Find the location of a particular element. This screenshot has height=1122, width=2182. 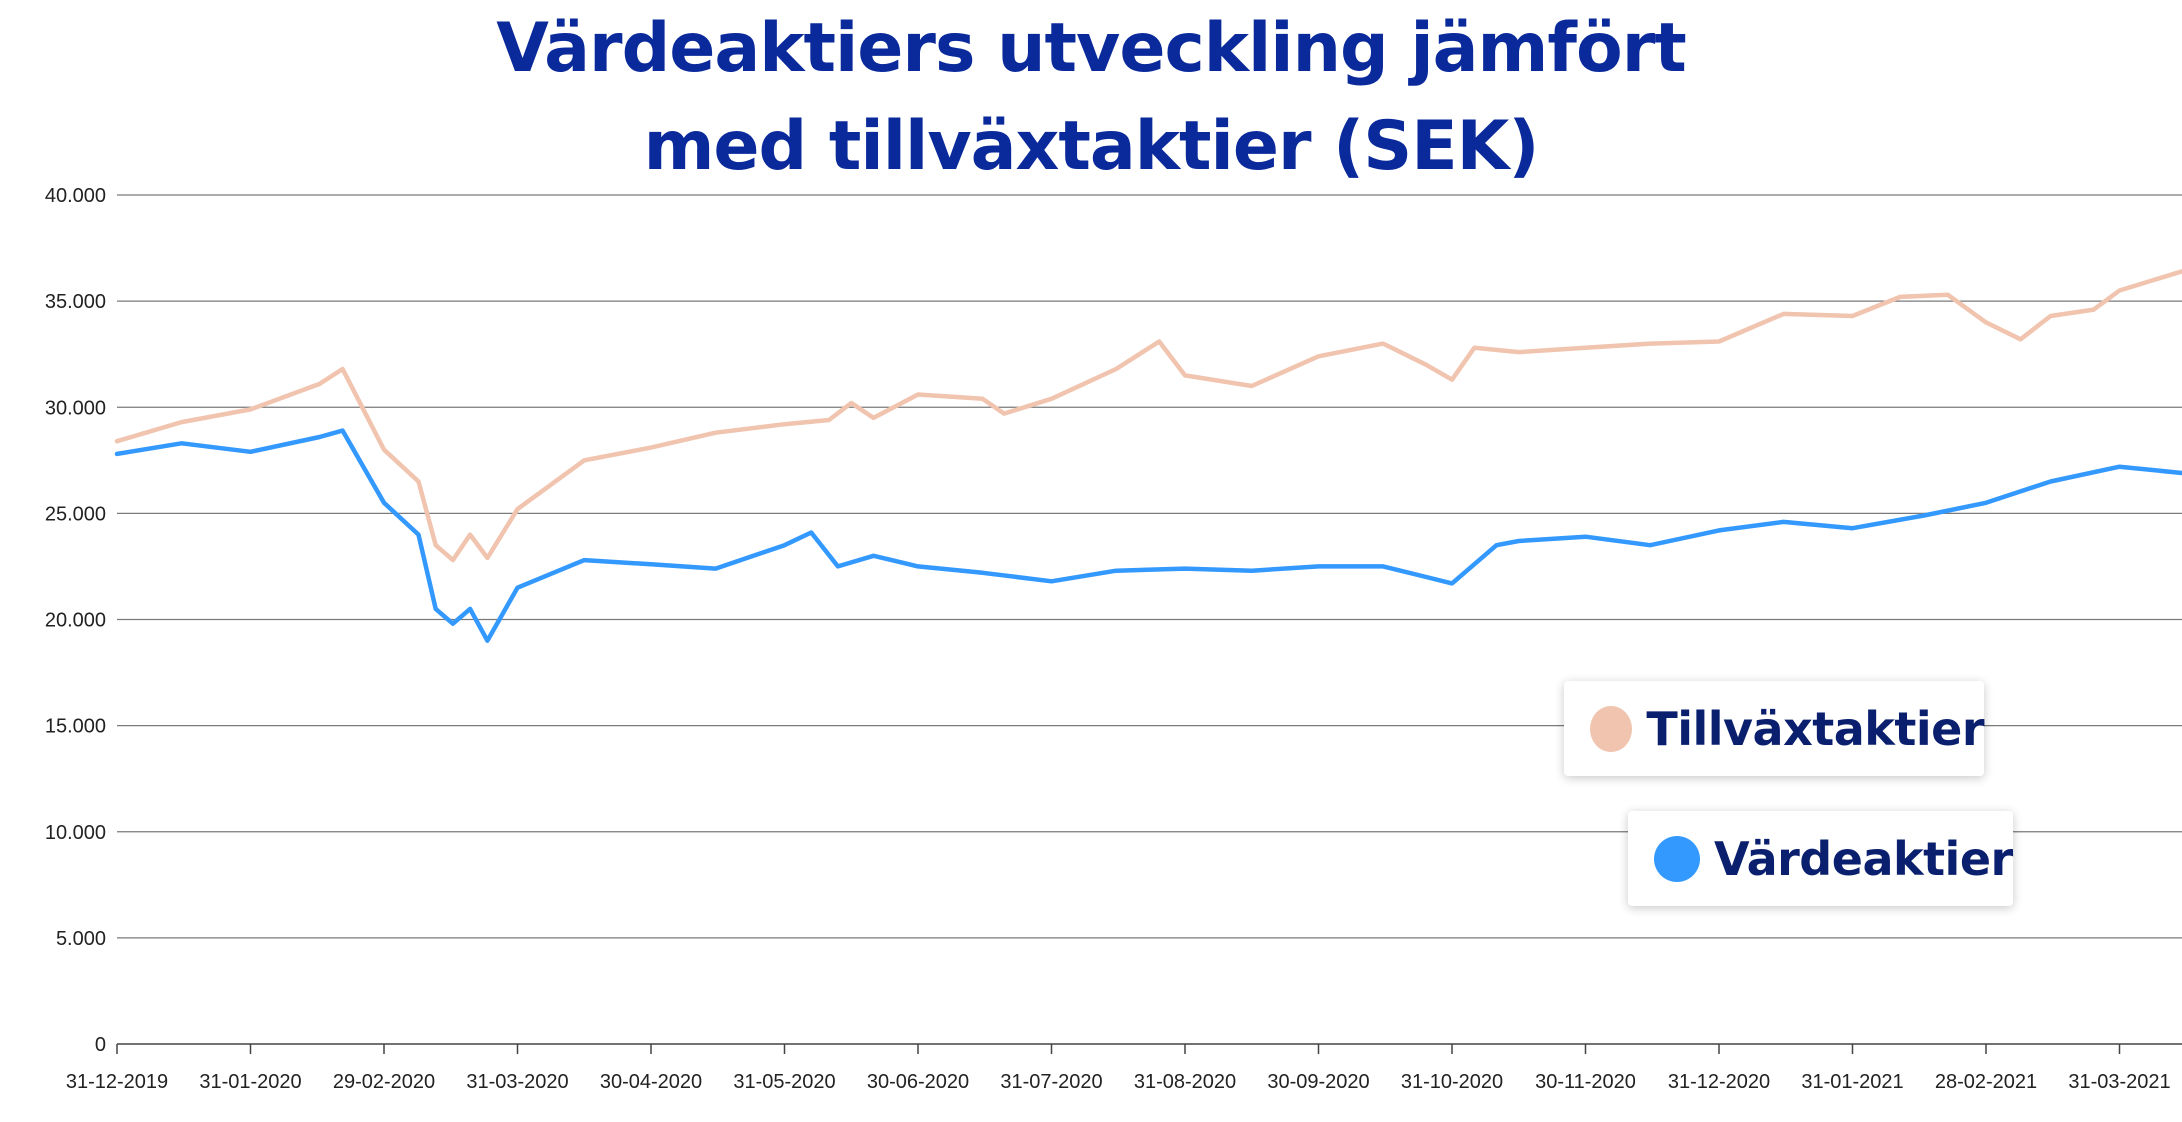

y-tick-label: 35.000 is located at coordinates (75, 302).